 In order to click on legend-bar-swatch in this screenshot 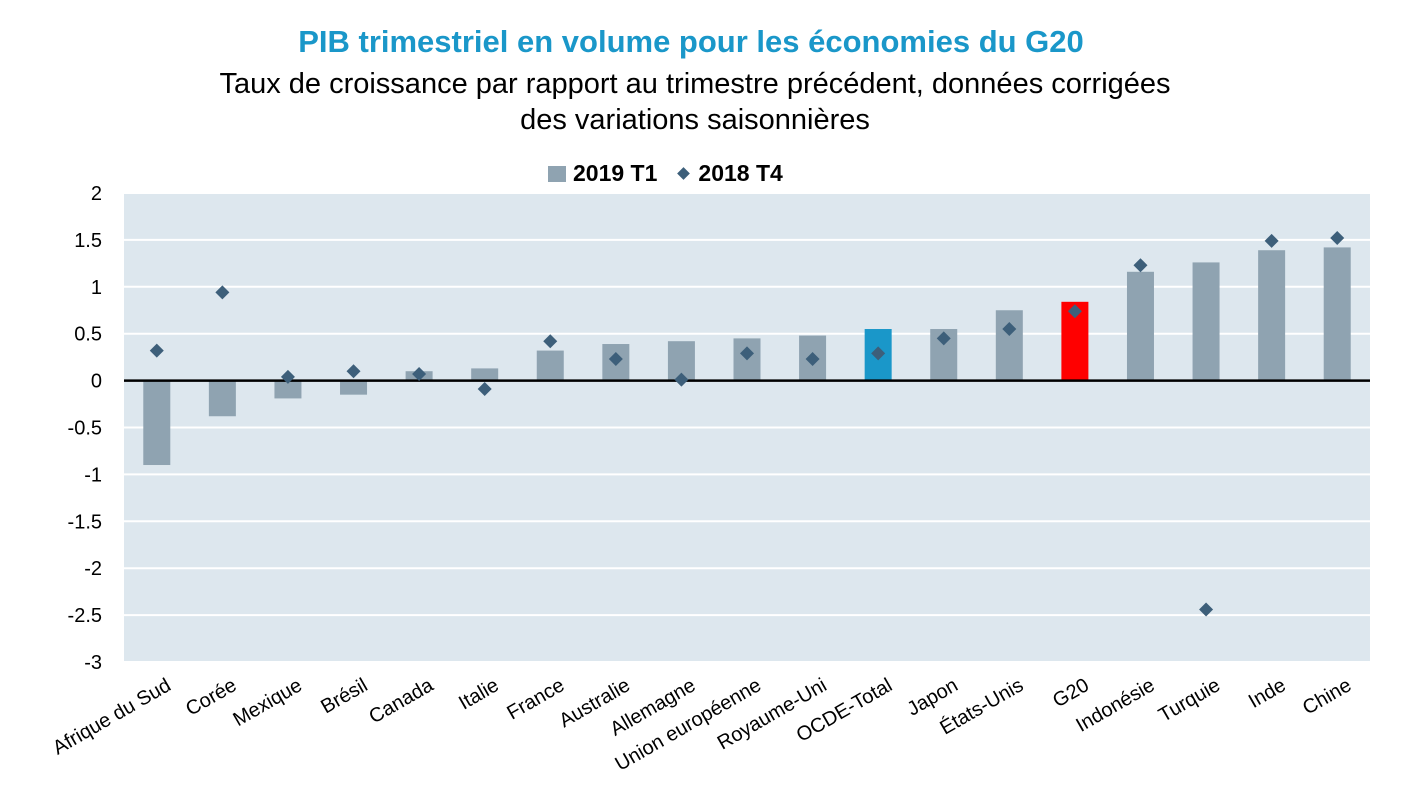, I will do `click(557, 173)`.